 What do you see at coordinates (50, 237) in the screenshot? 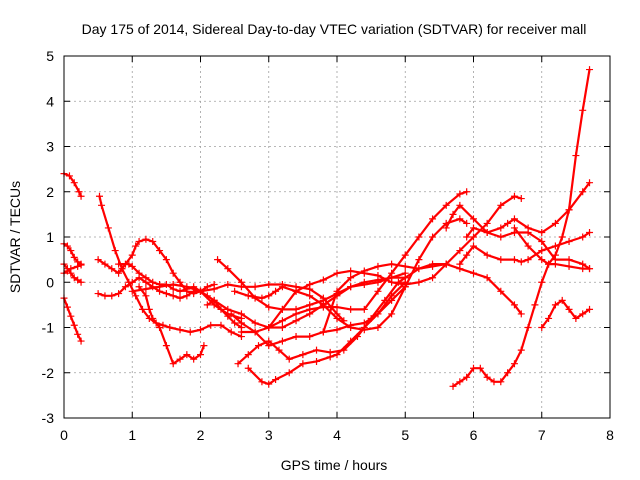
I see `y-tick-label-4: 1` at bounding box center [50, 237].